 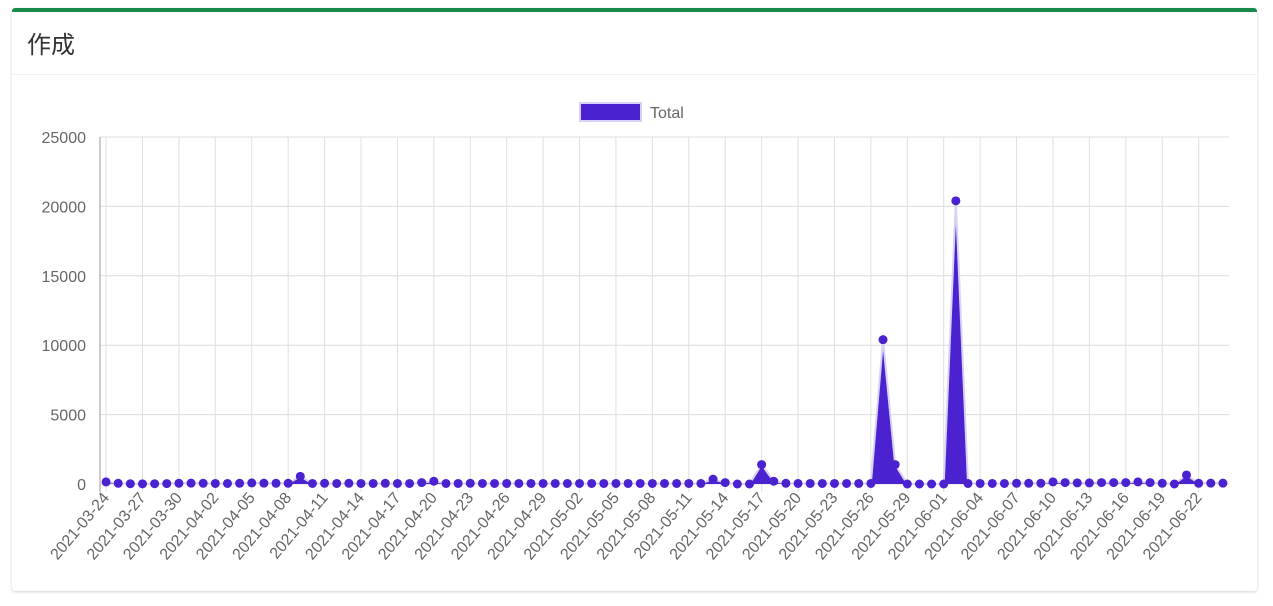 I want to click on y-tick-label: 15000, so click(x=64, y=277).